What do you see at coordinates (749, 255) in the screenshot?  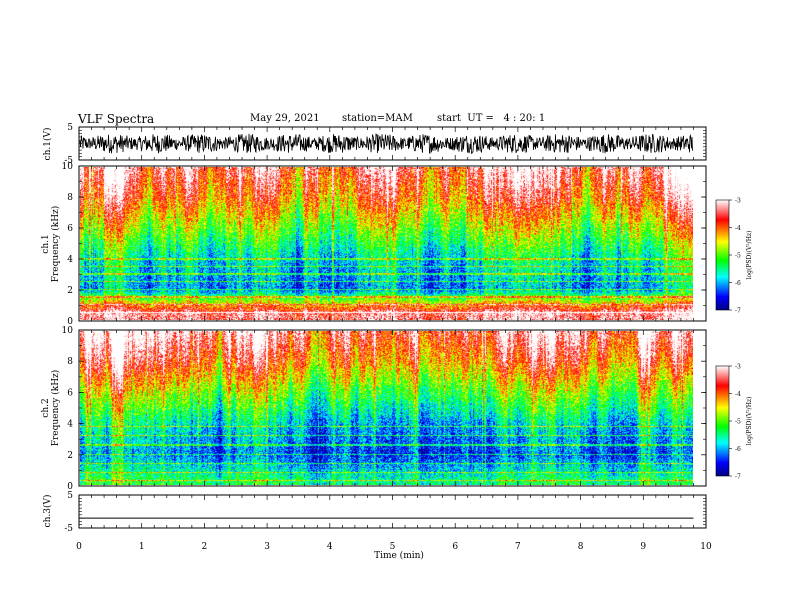 I see `ch1-colorbar-label: log(PSD)(V²/Hz)` at bounding box center [749, 255].